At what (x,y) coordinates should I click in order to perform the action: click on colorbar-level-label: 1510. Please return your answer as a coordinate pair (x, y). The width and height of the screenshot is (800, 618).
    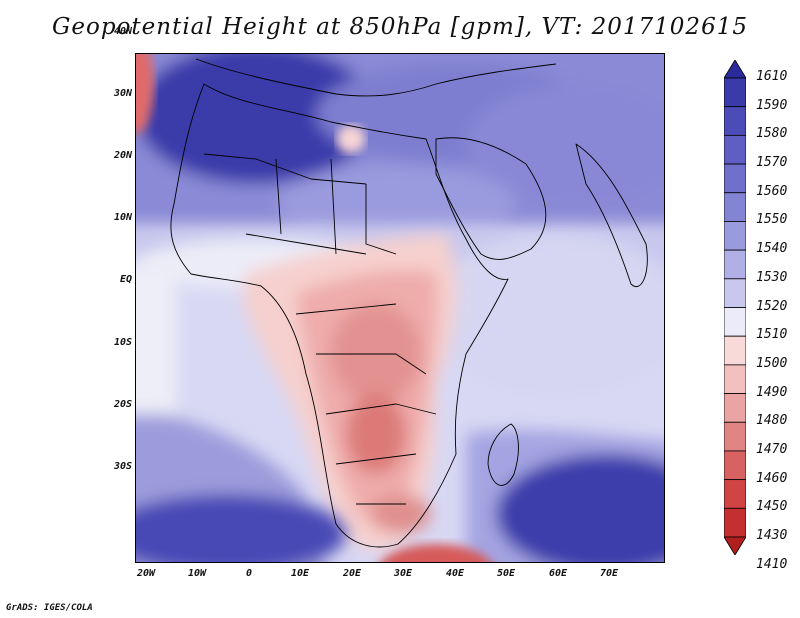
    Looking at the image, I should click on (772, 335).